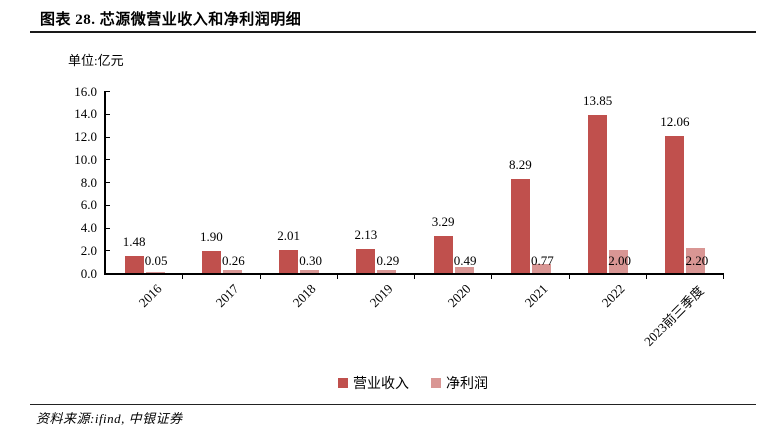  I want to click on profit-value-label: 0.30, so click(310, 260).